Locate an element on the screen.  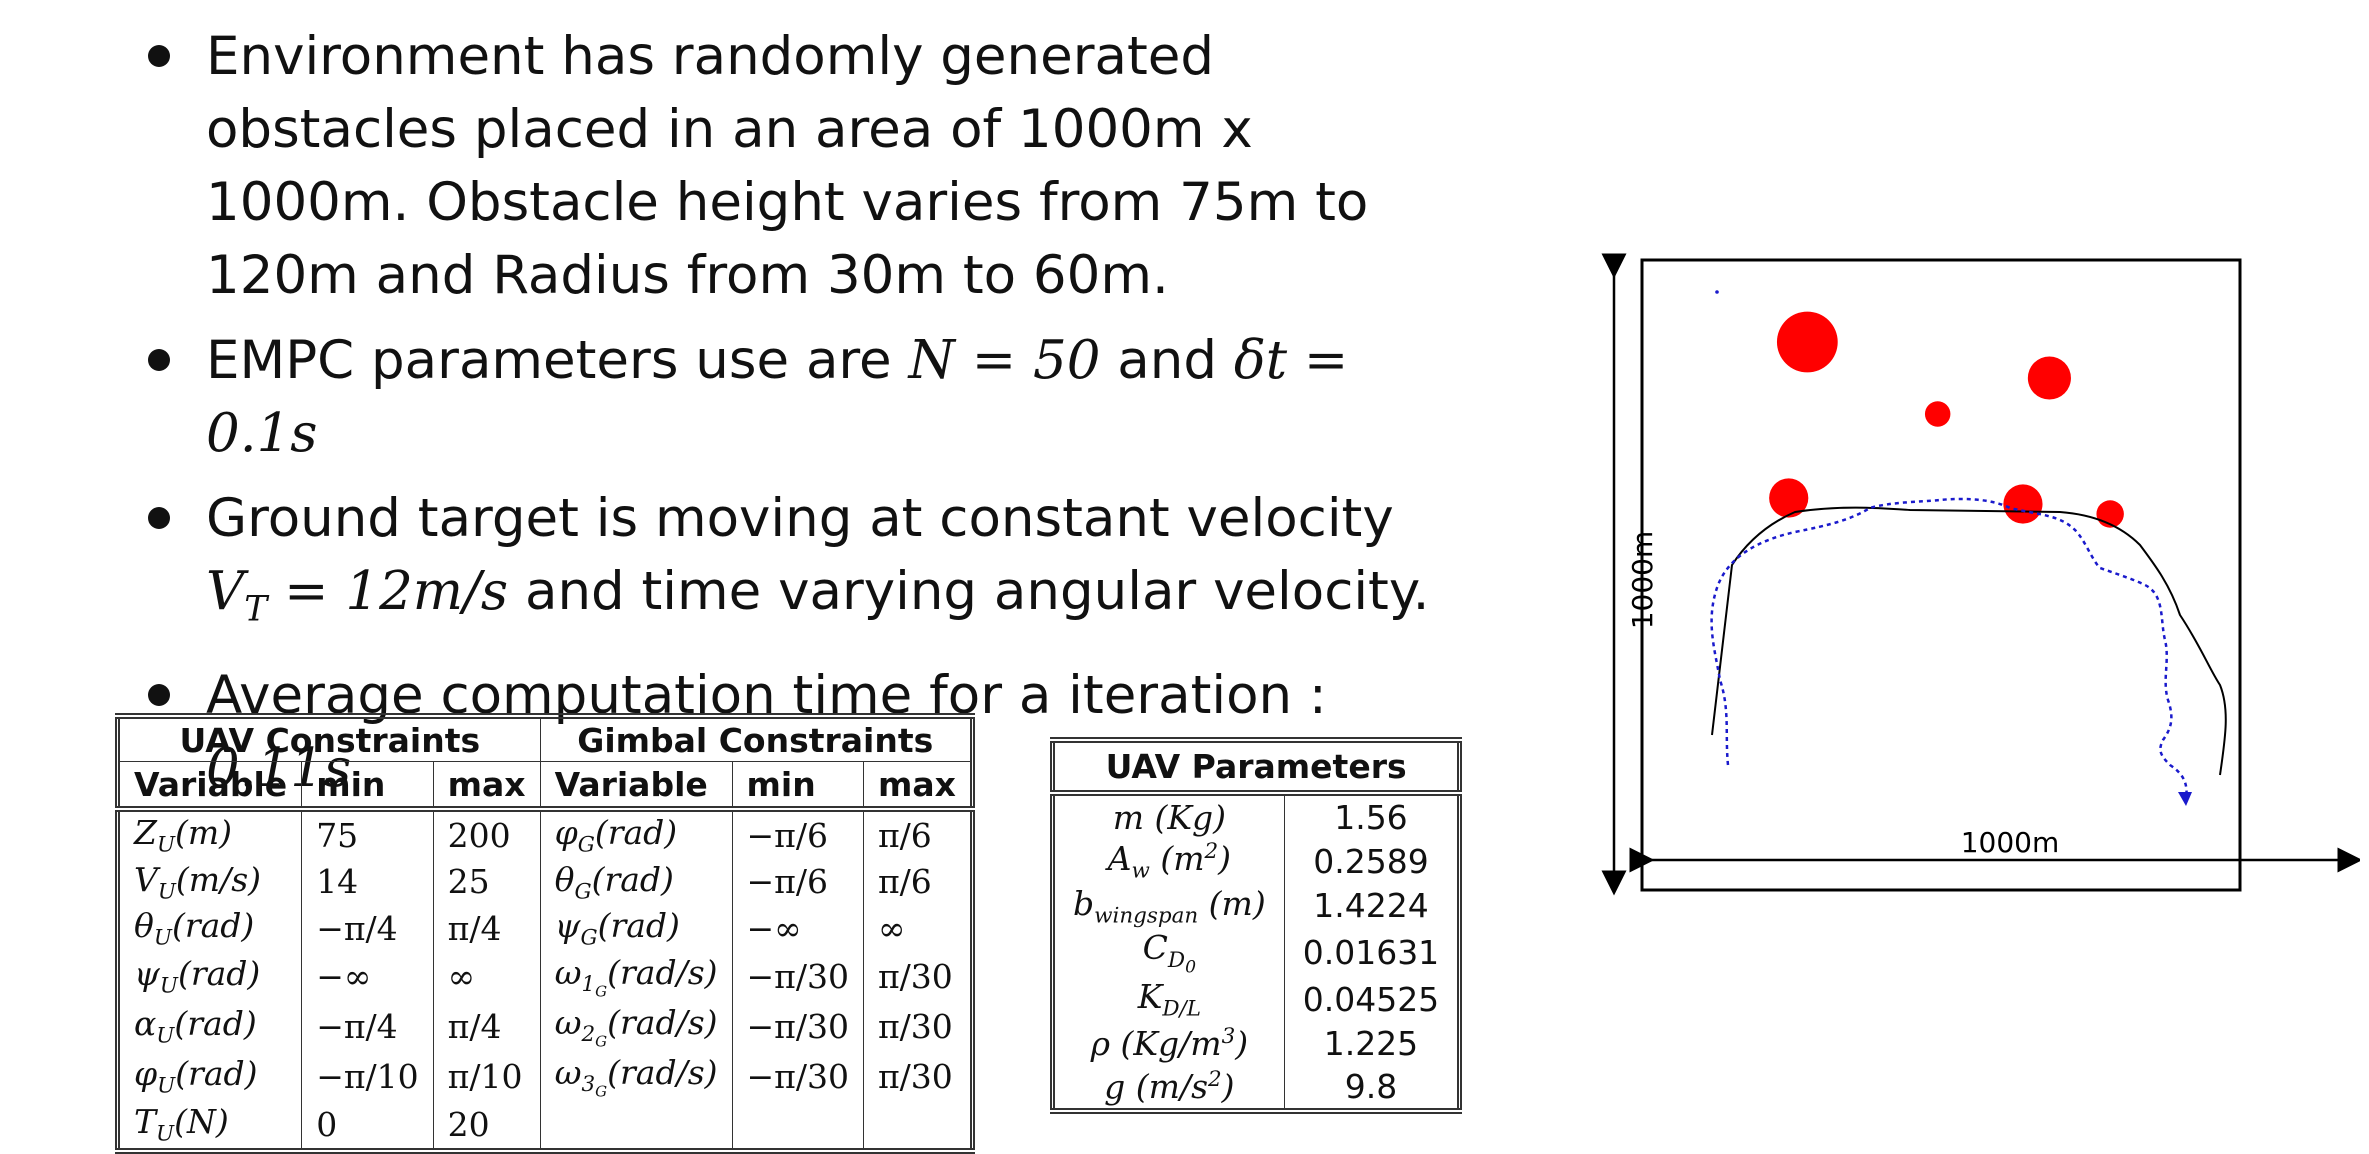
table-row: m (Kg) 1.56 is located at coordinates (1256, 816).